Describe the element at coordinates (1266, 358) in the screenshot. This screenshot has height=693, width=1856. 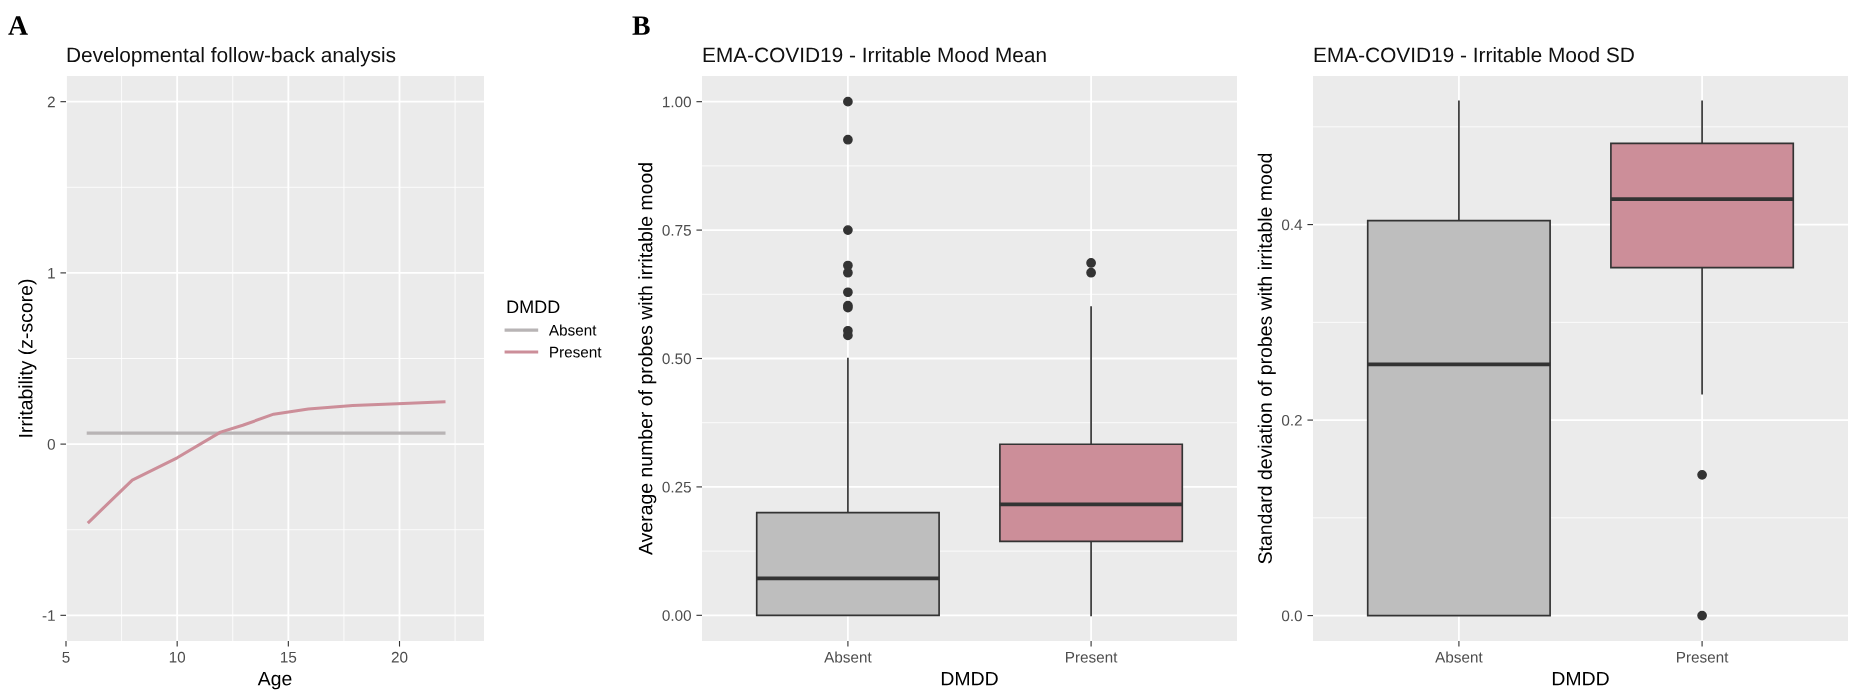
I see `y-axis-title: Standard deviation of probes with irritable mood` at that location.